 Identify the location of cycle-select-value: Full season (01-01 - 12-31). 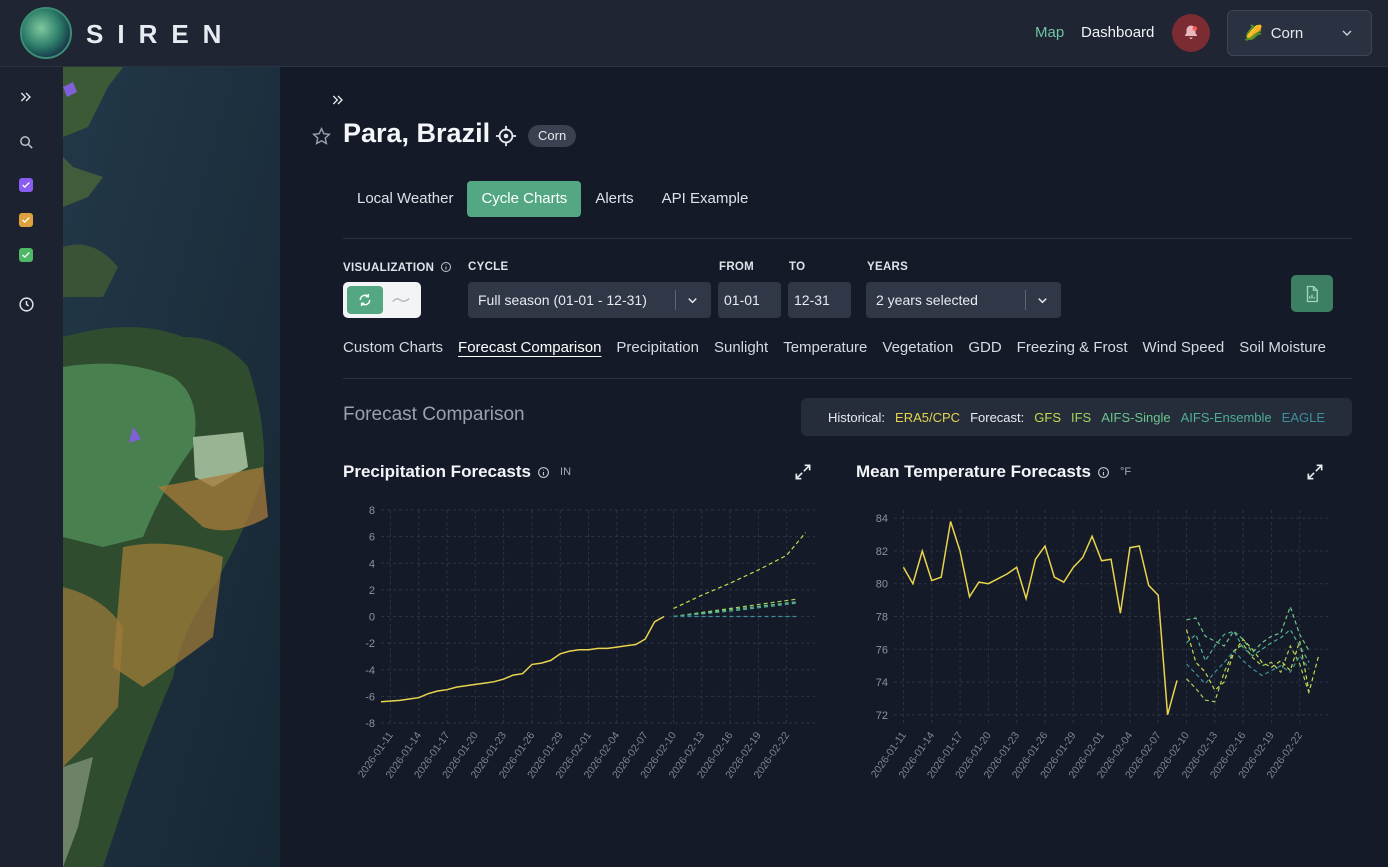
(562, 300).